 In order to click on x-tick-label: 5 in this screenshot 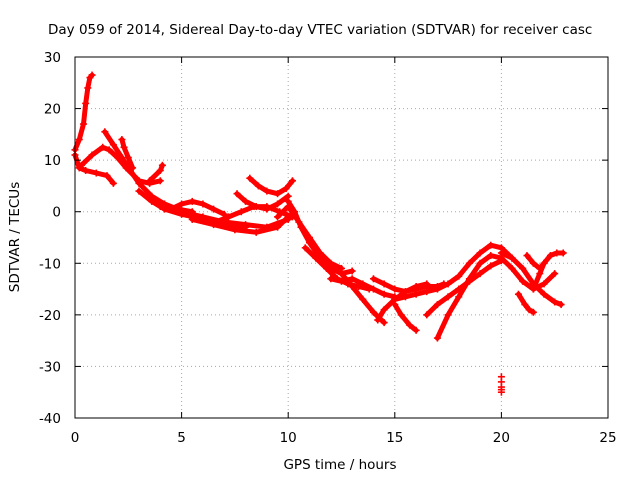, I will do `click(181, 438)`.